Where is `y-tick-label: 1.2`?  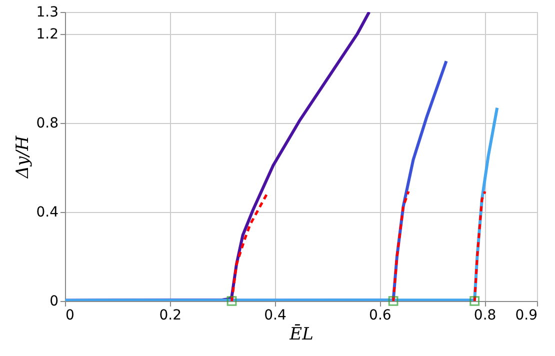
y-tick-label: 1.2 is located at coordinates (47, 34).